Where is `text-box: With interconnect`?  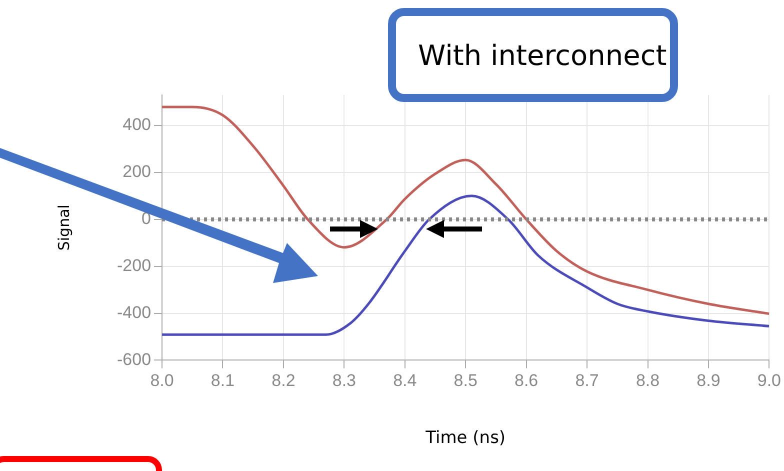
text-box: With interconnect is located at coordinates (533, 55).